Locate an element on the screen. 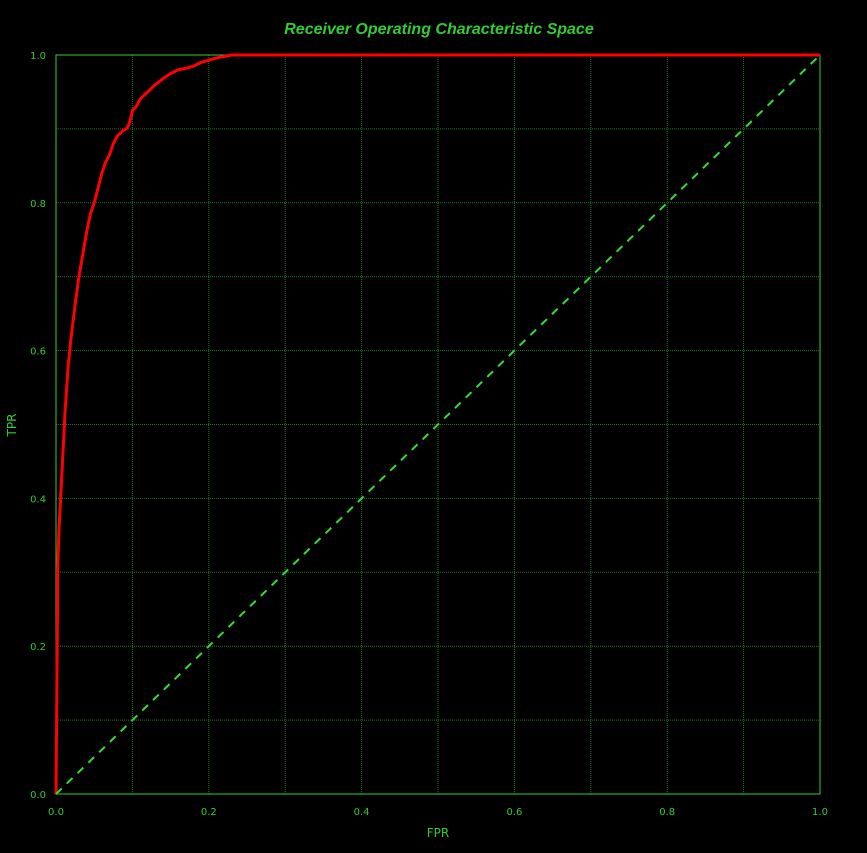 This screenshot has width=867, height=853. y-tick-label: 0.8 is located at coordinates (38, 204).